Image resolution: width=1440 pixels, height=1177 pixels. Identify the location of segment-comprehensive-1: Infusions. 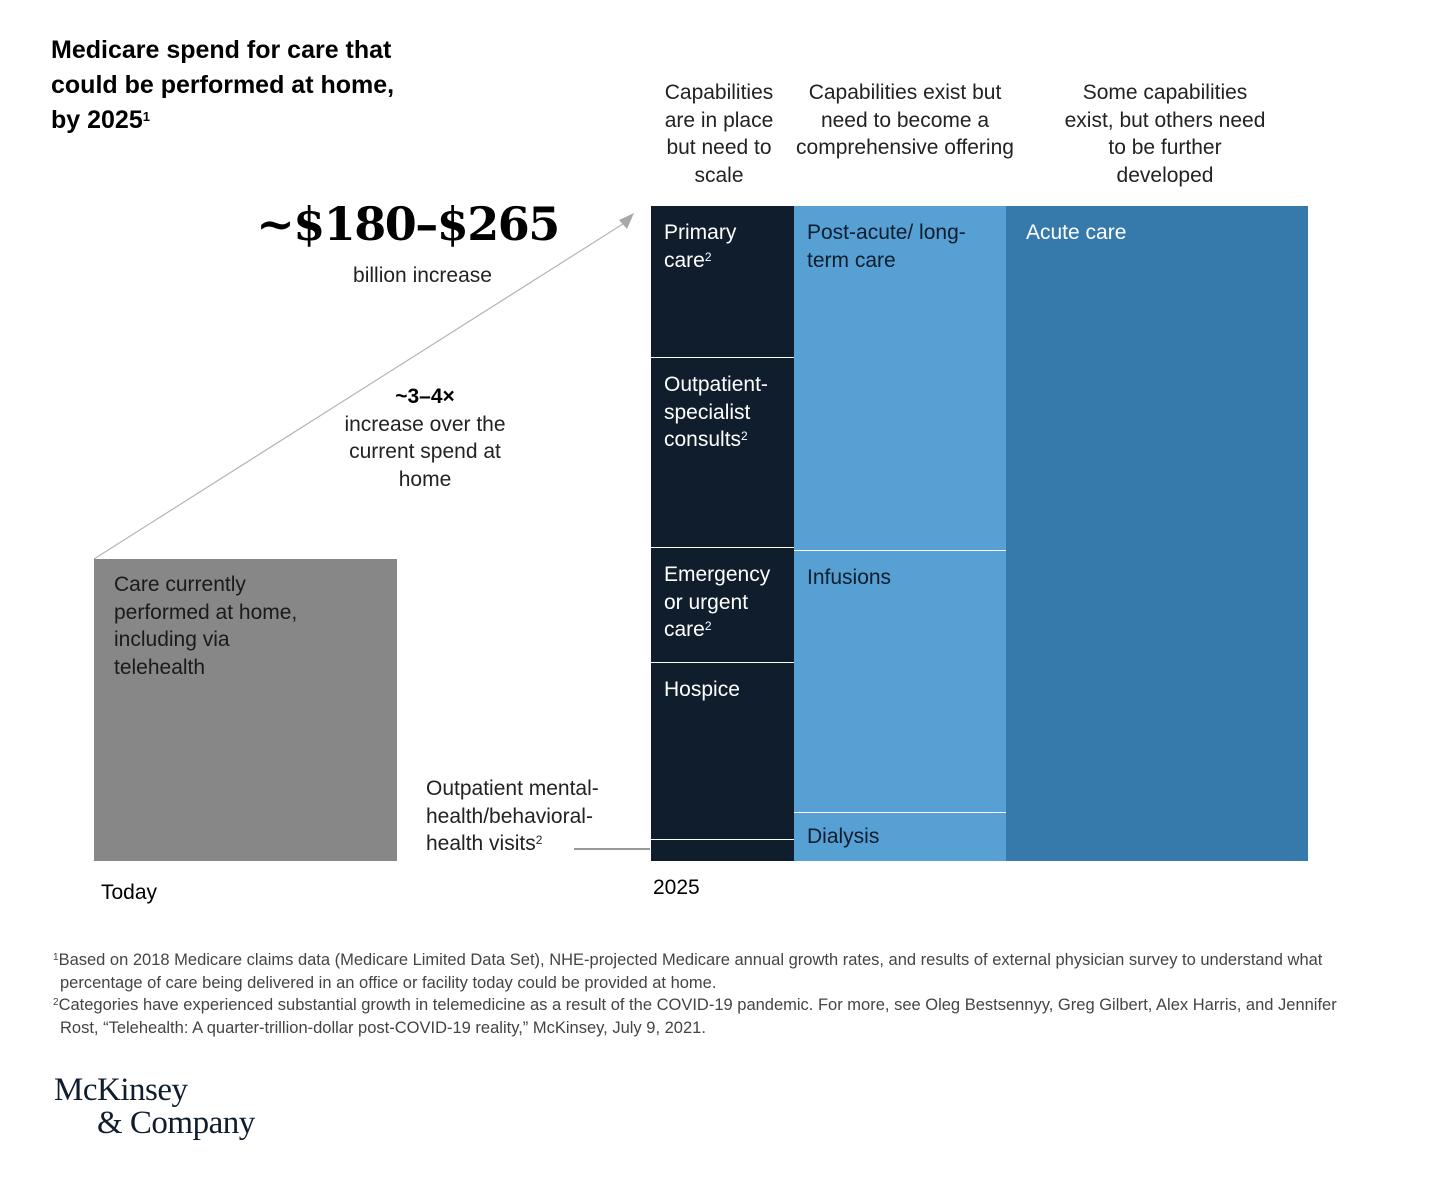
(900, 681).